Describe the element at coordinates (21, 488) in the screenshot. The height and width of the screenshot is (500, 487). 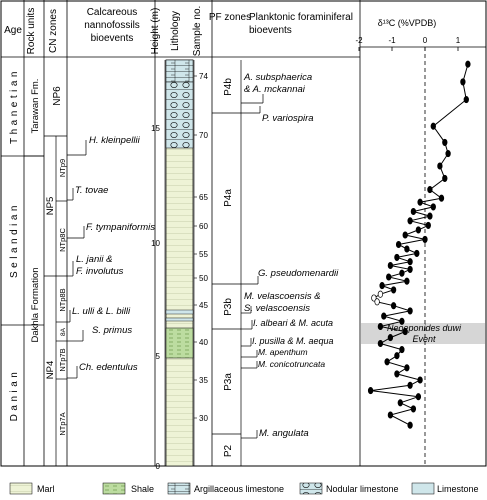
I see `legend-swatch-marl` at that location.